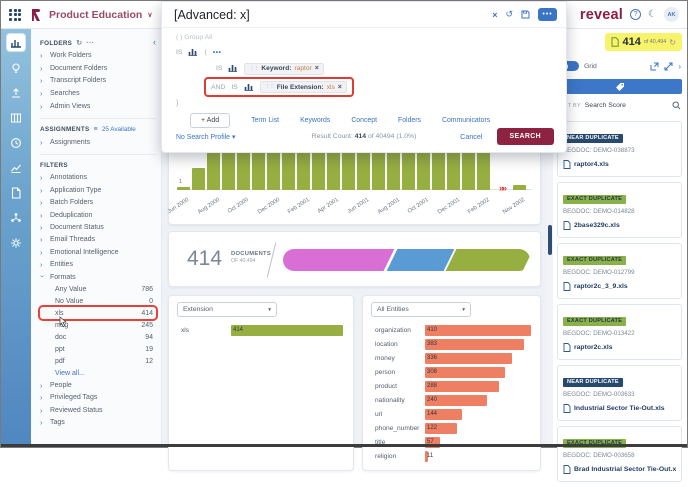 The image size is (688, 487). I want to click on rail-upload-icon, so click(16, 92).